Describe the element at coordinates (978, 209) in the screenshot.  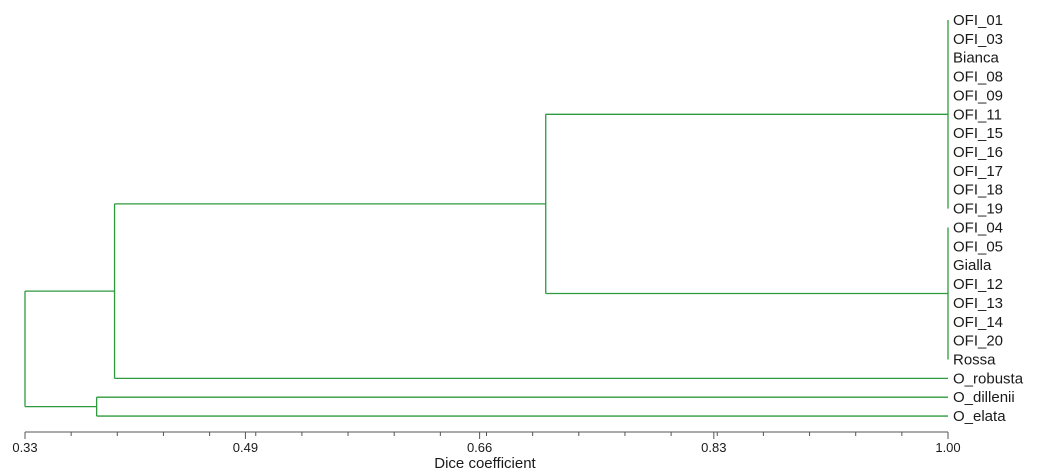
I see `leaf-label: OFI_19` at that location.